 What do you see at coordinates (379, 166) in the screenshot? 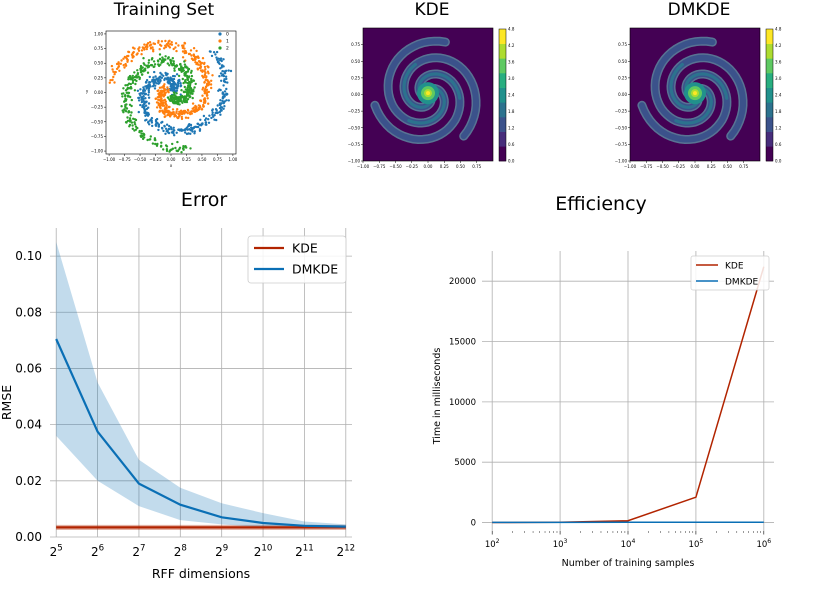
I see `x-tick-label: −0.75` at bounding box center [379, 166].